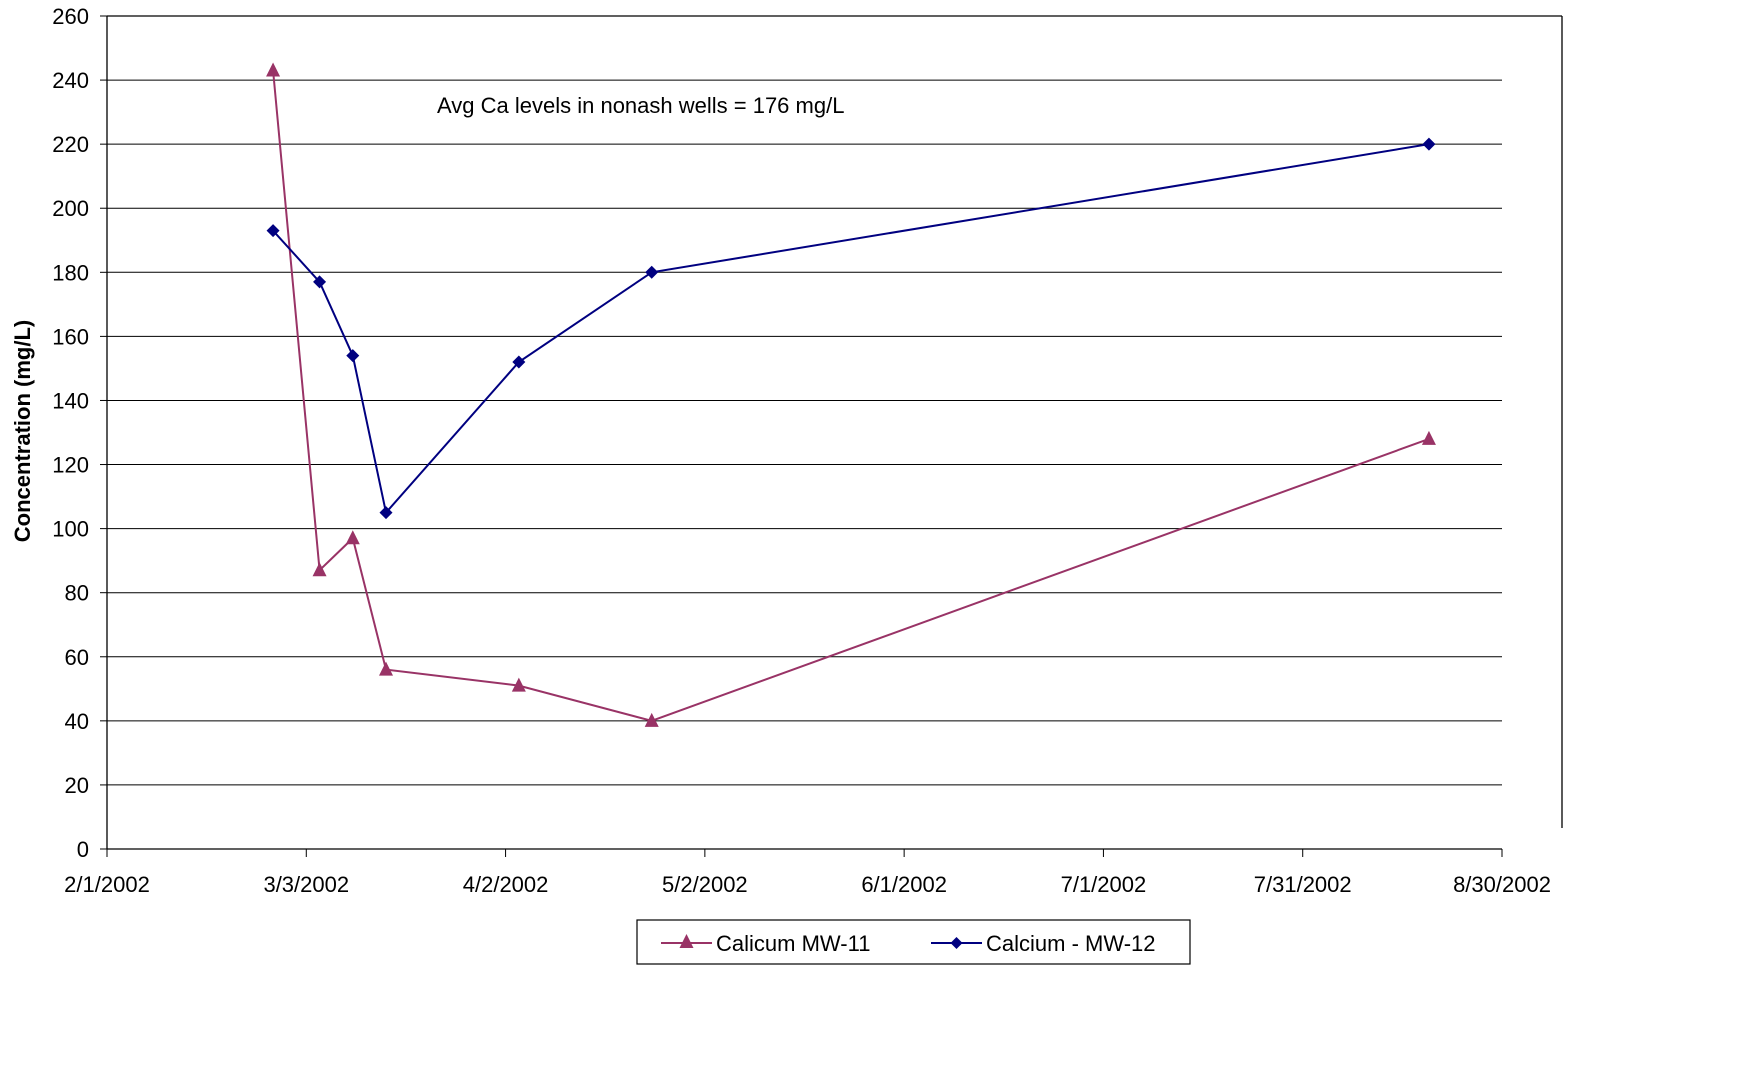  I want to click on y-axis-title: Concentration (mg/L), so click(22, 431).